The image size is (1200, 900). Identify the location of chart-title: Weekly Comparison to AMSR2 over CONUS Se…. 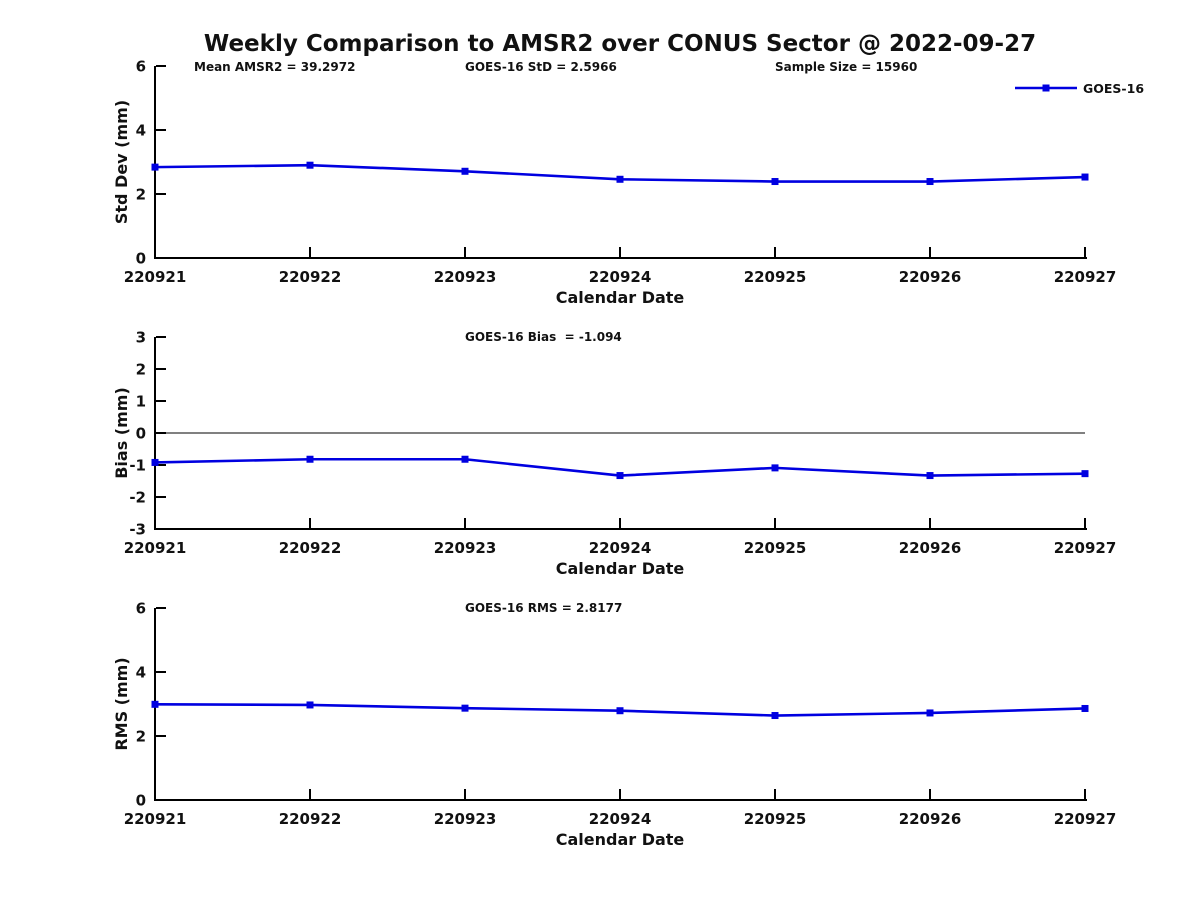
(620, 44).